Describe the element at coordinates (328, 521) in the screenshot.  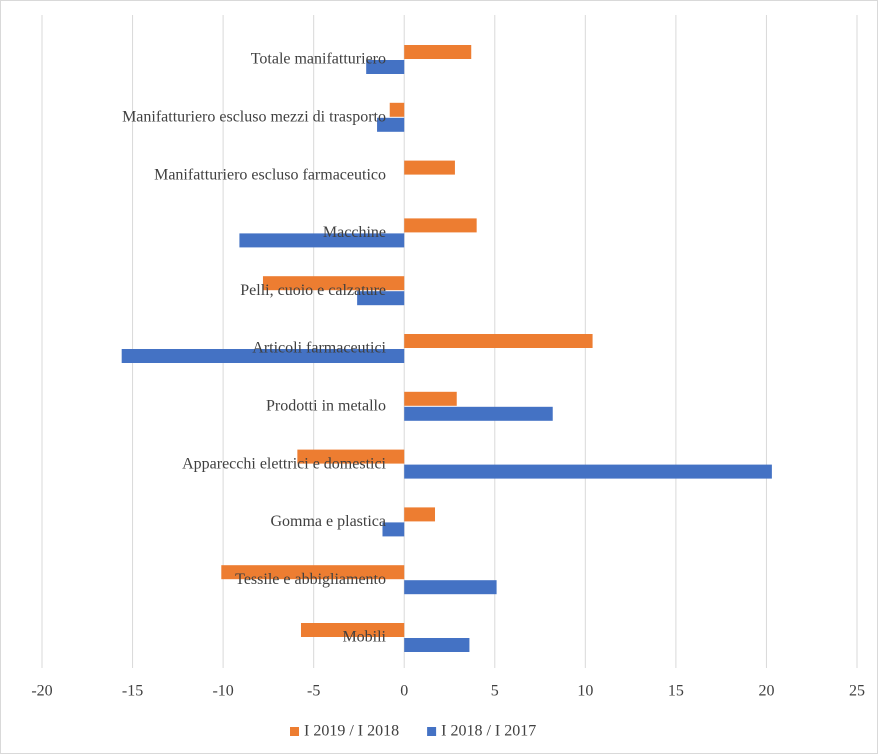
I see `y-tick-label: Gomma e plastica` at that location.